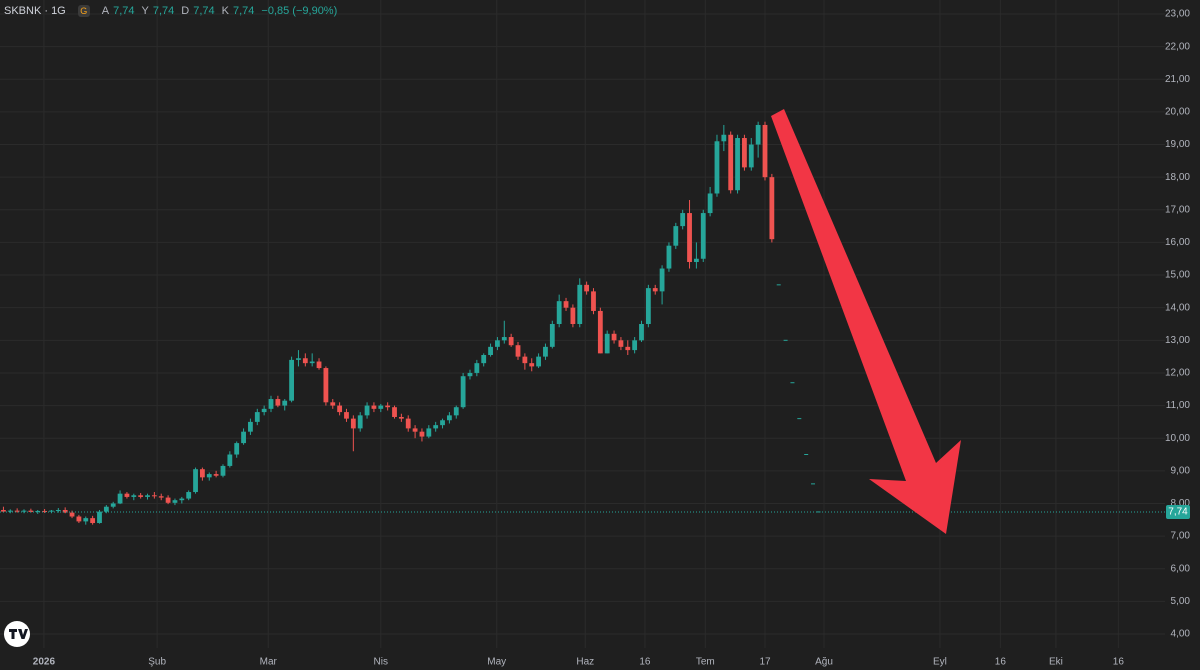 Image resolution: width=1200 pixels, height=670 pixels. What do you see at coordinates (1177, 46) in the screenshot?
I see `y-tick-label: 22,00` at bounding box center [1177, 46].